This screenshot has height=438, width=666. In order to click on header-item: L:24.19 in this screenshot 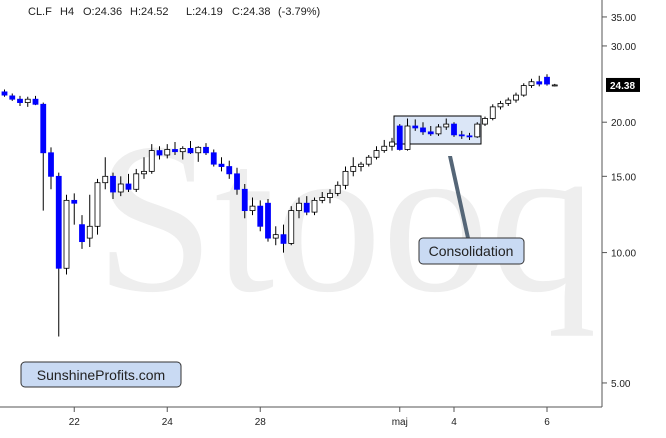, I will do `click(204, 12)`.